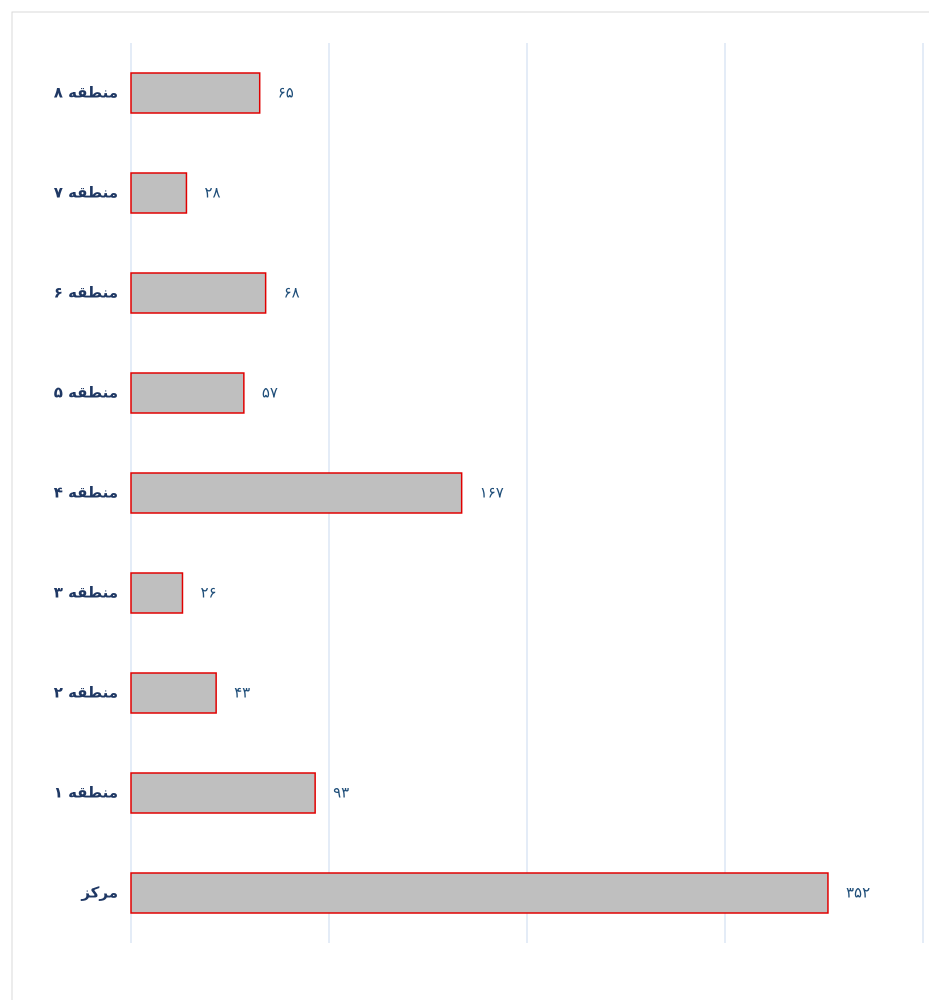 The image size is (929, 1000). I want to click on y-tick-label: منطقه ۷, so click(86, 193).